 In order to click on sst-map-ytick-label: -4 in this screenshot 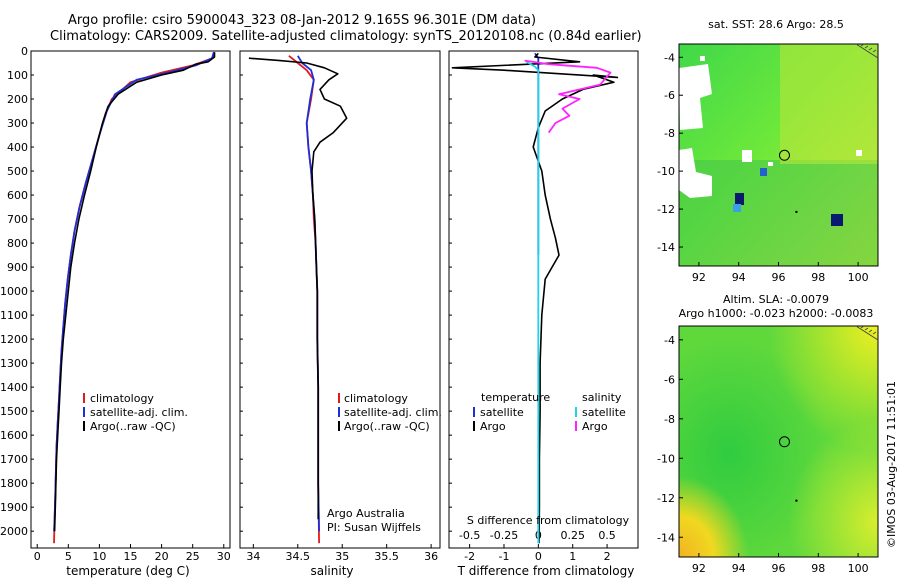, I will do `click(669, 57)`.